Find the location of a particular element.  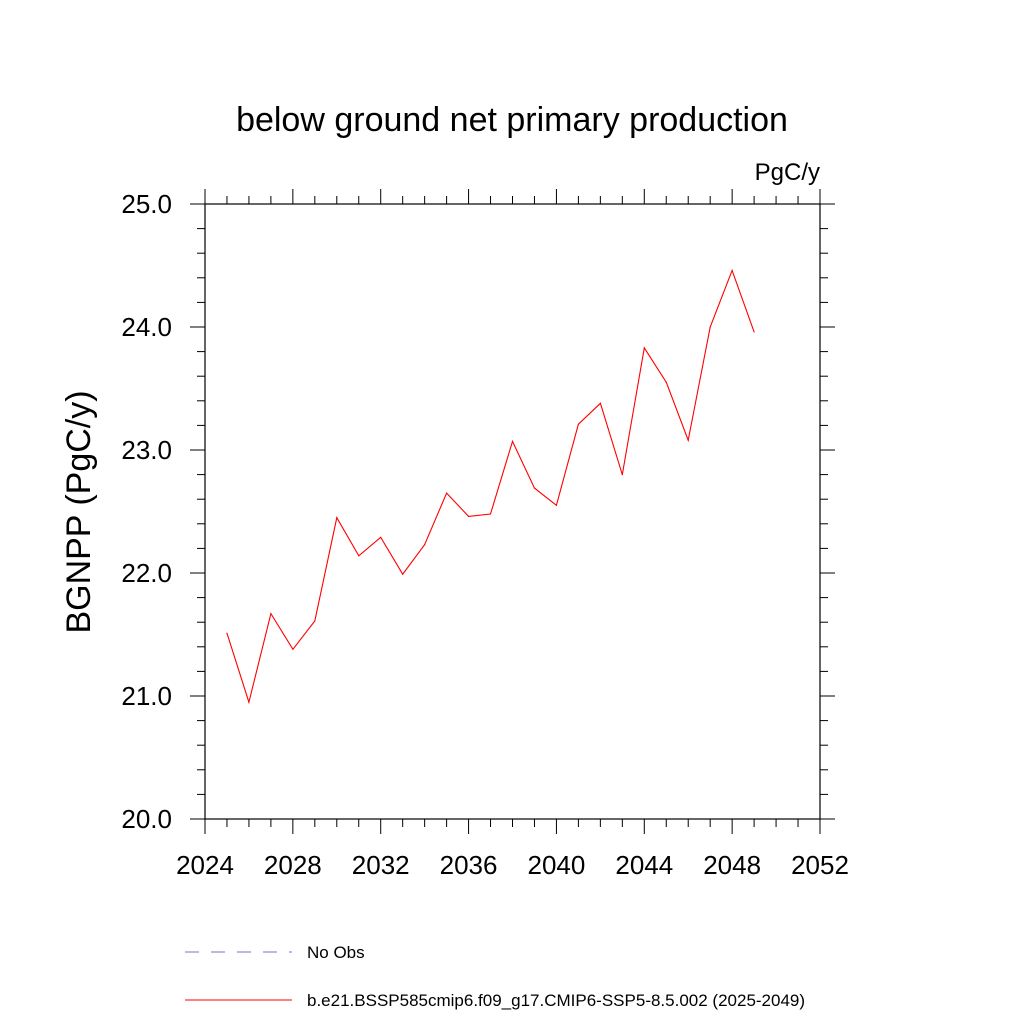

x-tick-label: 2048 is located at coordinates (732, 865).